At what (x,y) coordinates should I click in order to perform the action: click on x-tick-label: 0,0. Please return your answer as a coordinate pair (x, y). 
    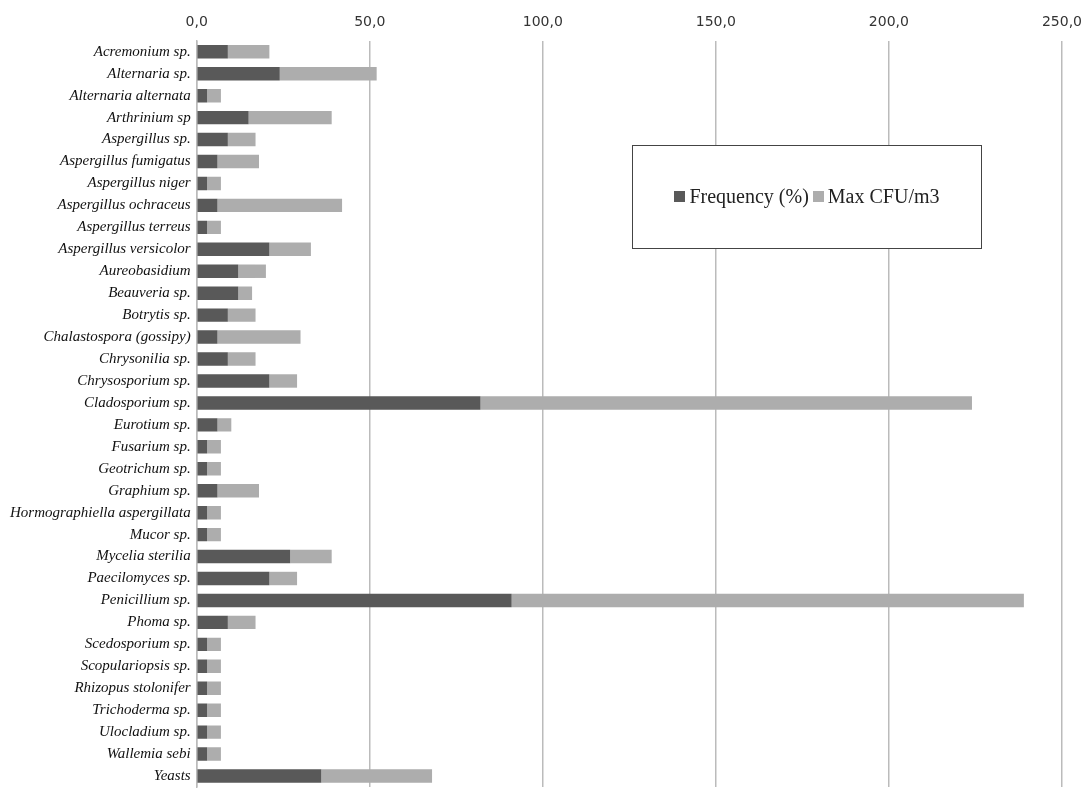
    Looking at the image, I should click on (196, 21).